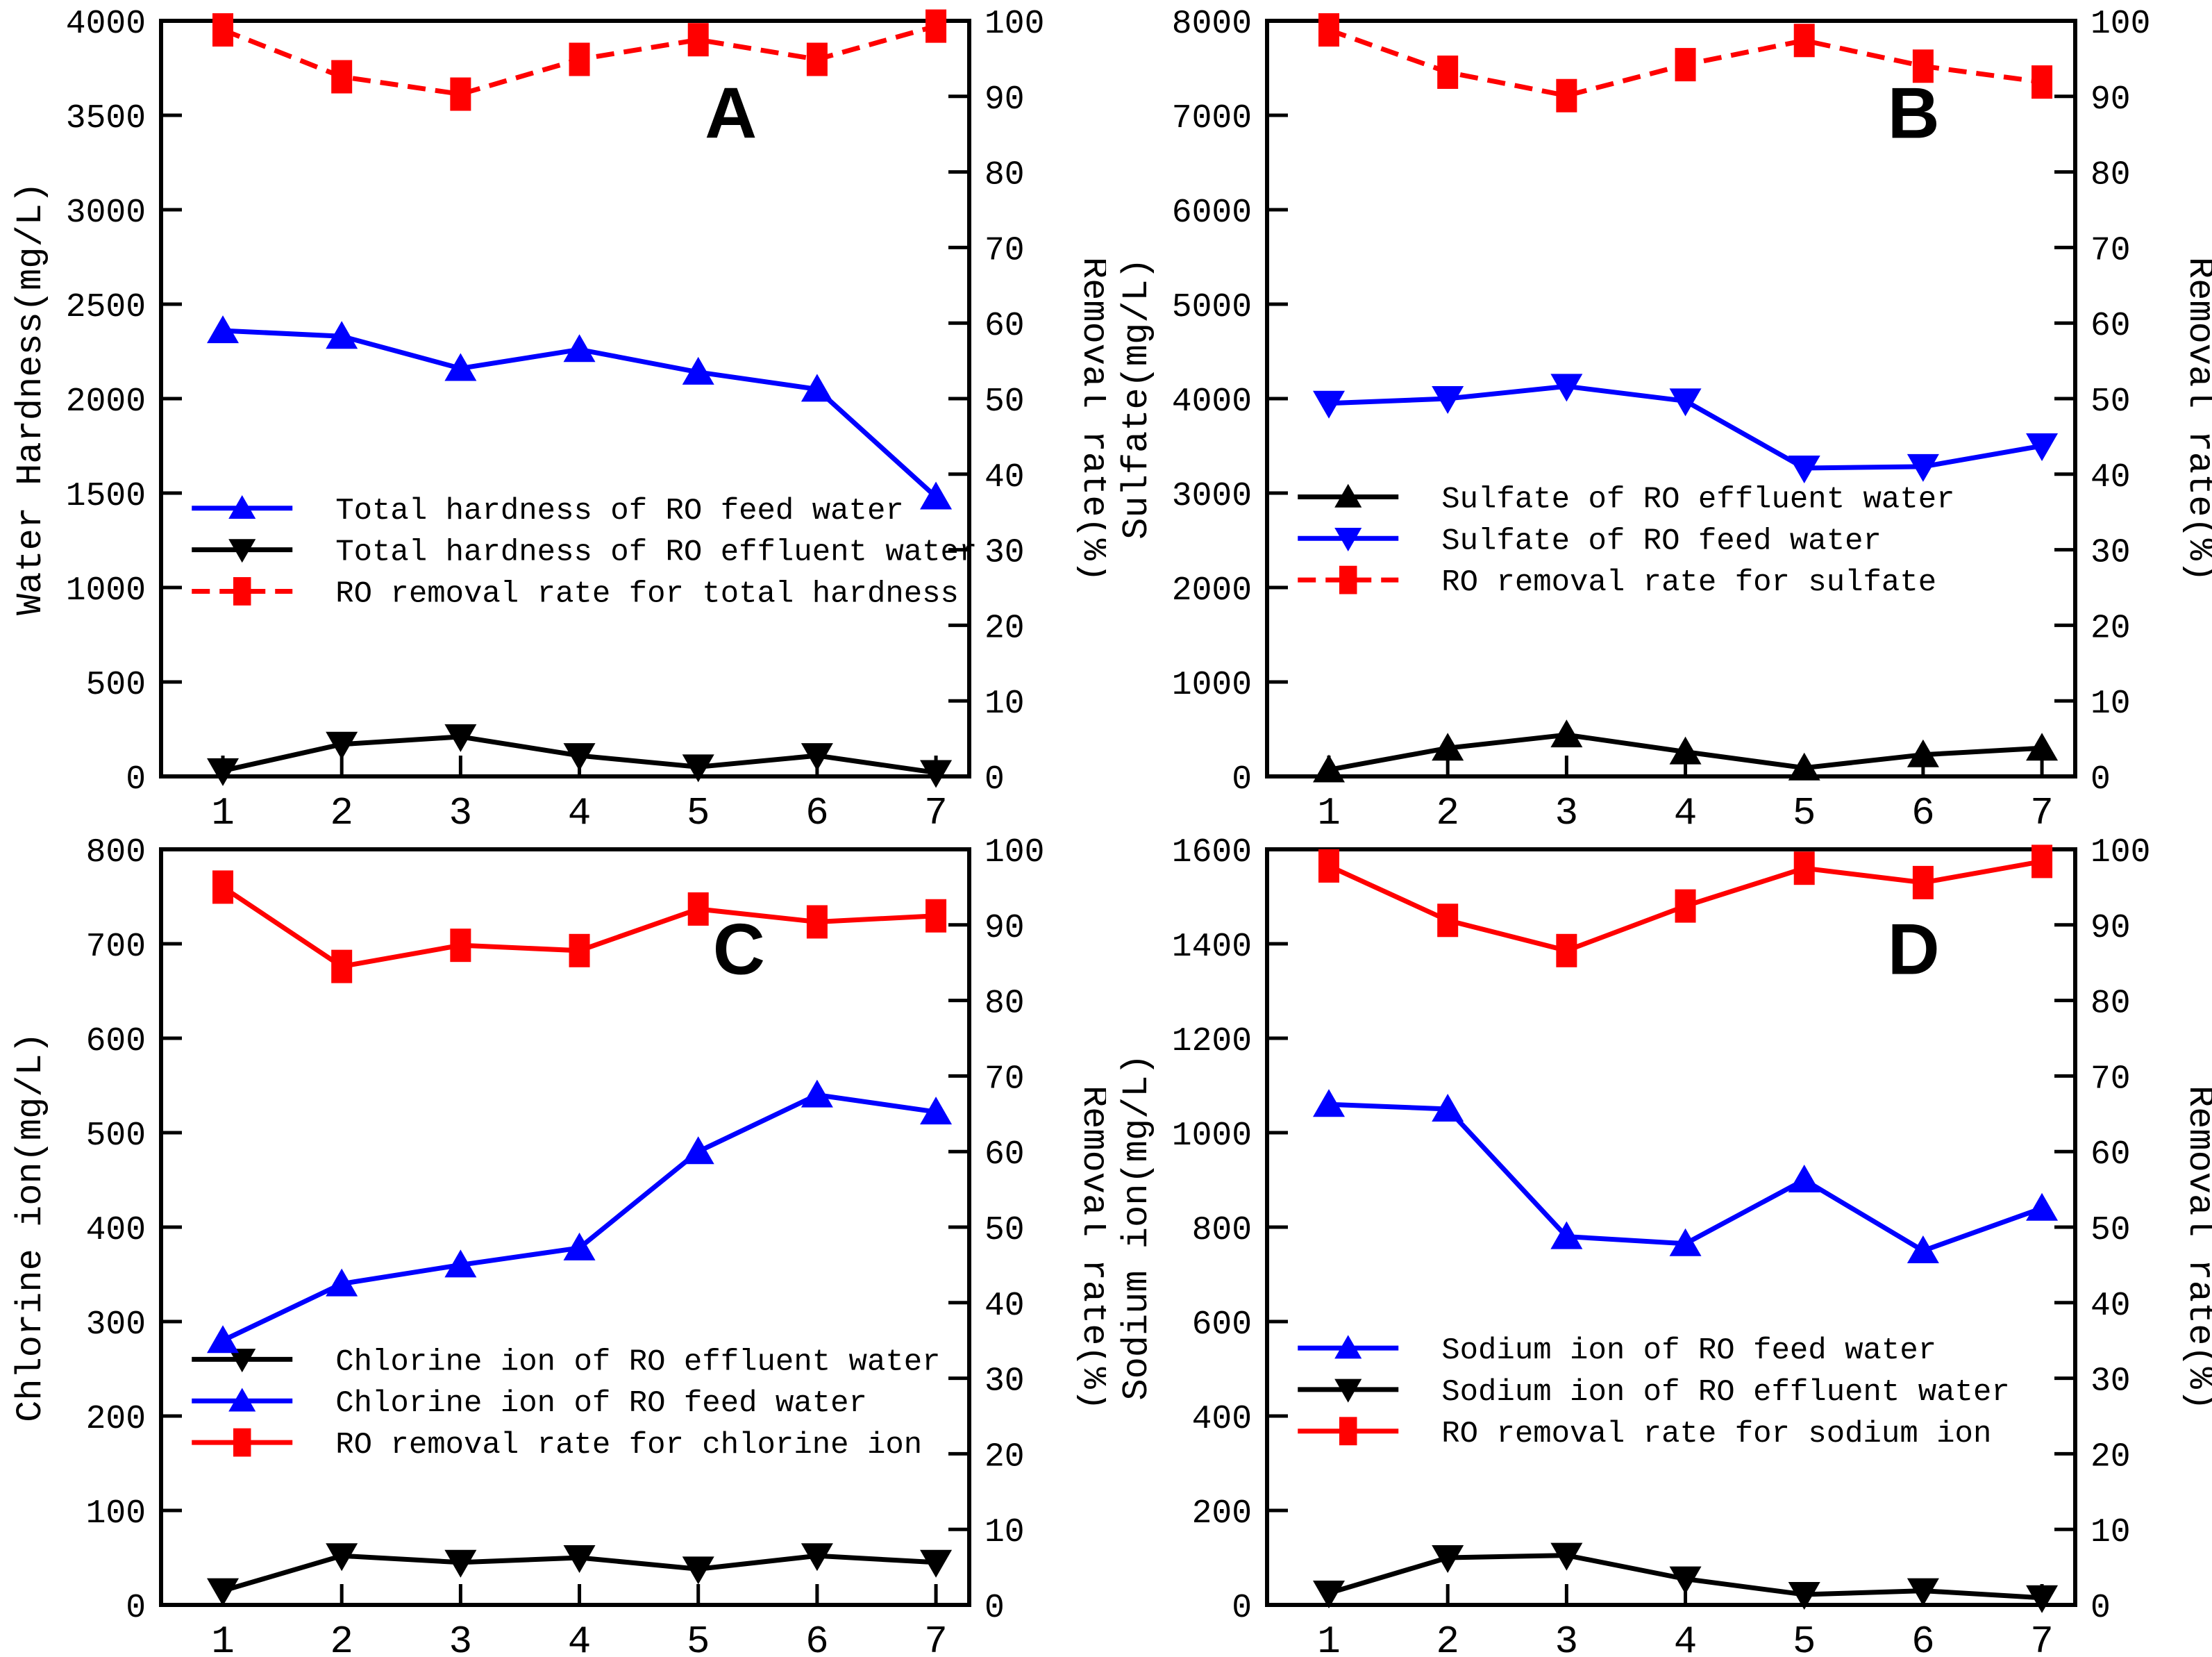  Describe the element at coordinates (1004, 1004) in the screenshot. I see `y-right-tick-label: 80` at that location.